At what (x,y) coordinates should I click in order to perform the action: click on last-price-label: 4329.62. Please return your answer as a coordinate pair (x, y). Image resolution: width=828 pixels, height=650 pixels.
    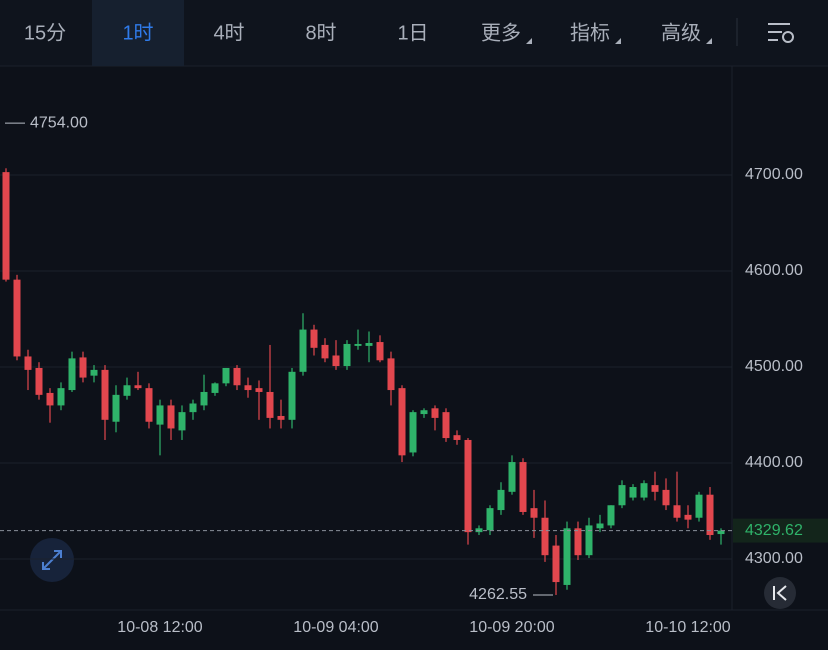
    Looking at the image, I should click on (774, 530).